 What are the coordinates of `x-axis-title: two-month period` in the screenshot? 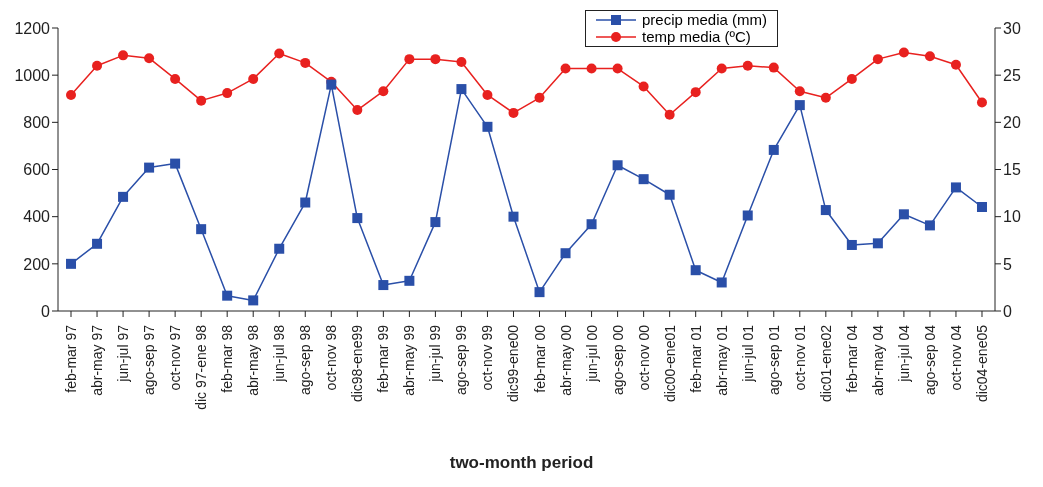 It's located at (521, 463).